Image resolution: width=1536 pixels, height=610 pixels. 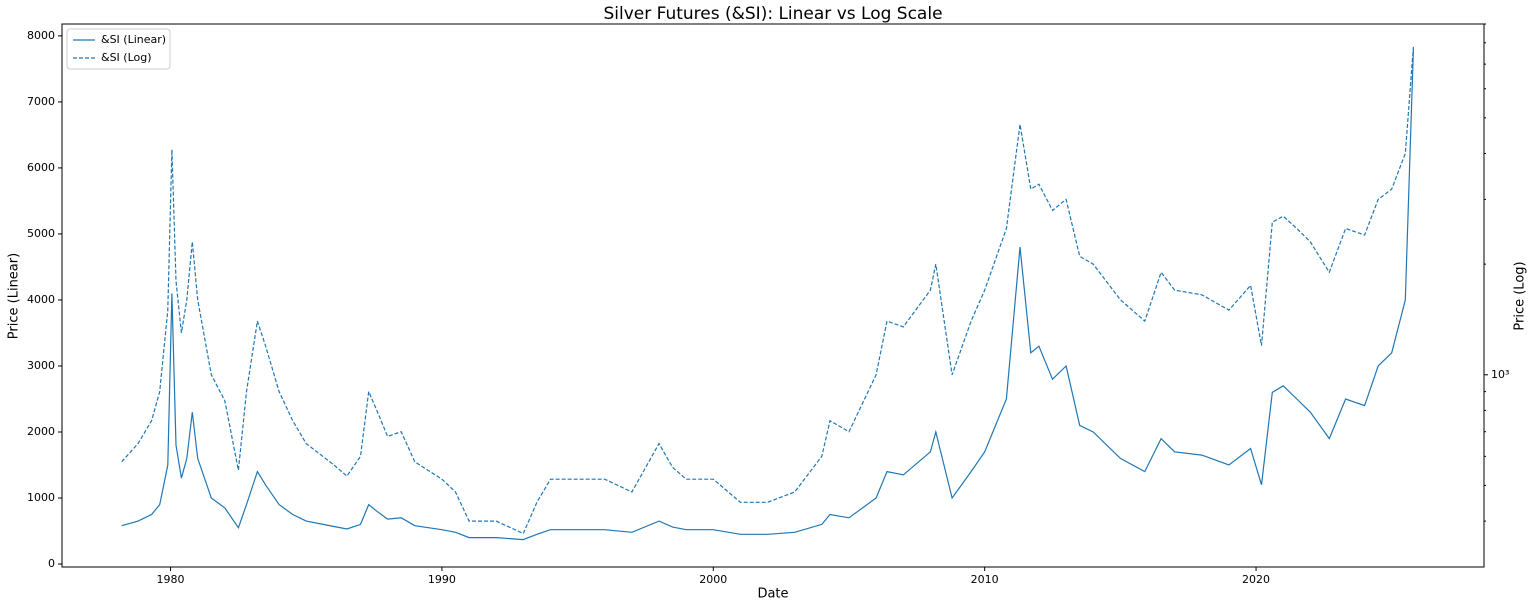 I want to click on x-axis-label: Date, so click(x=772, y=594).